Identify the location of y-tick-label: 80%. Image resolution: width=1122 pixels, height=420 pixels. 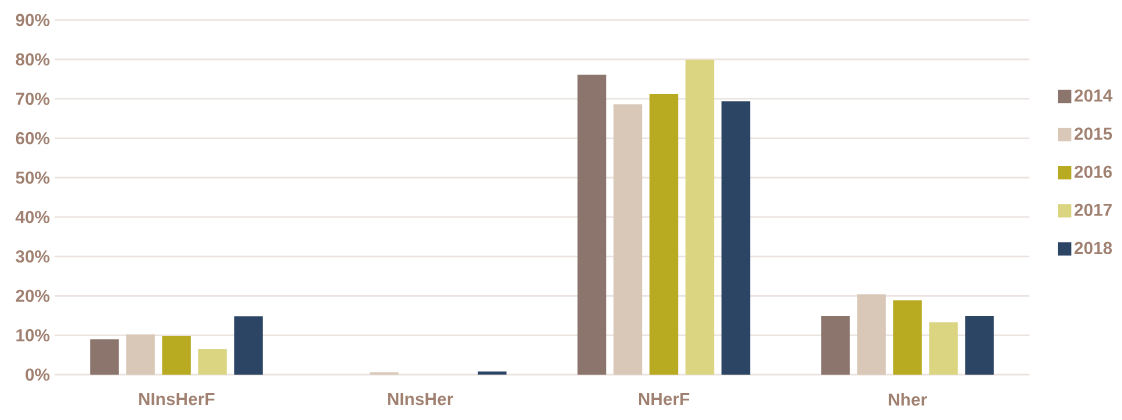
(32, 59).